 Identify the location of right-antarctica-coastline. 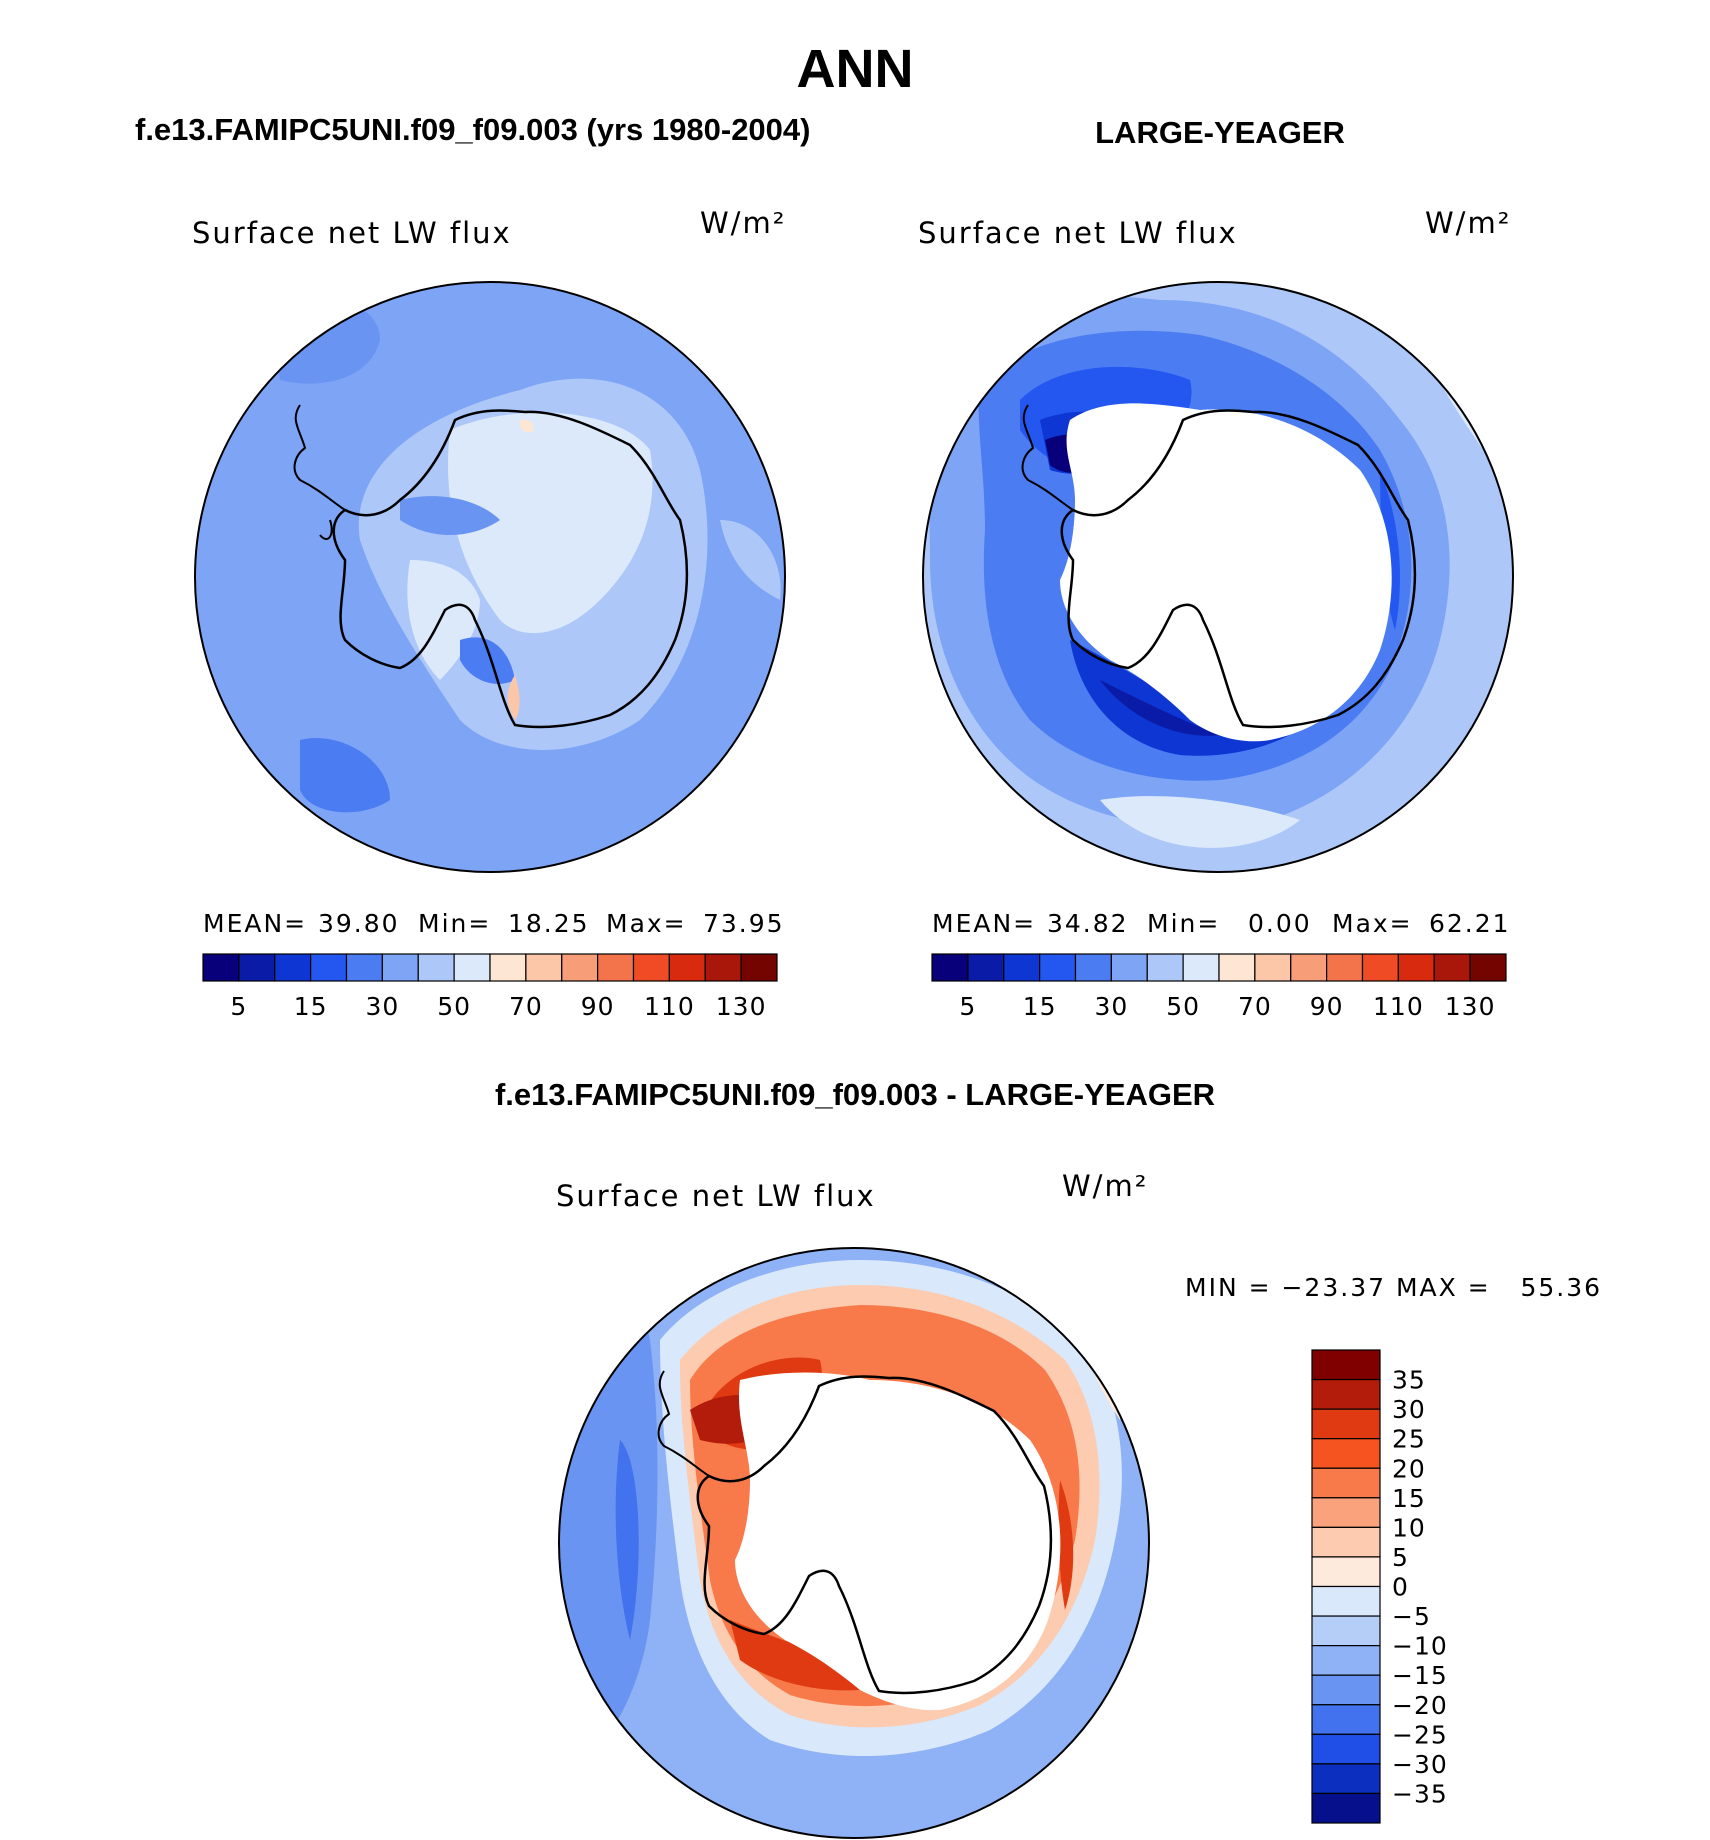
(1238, 569).